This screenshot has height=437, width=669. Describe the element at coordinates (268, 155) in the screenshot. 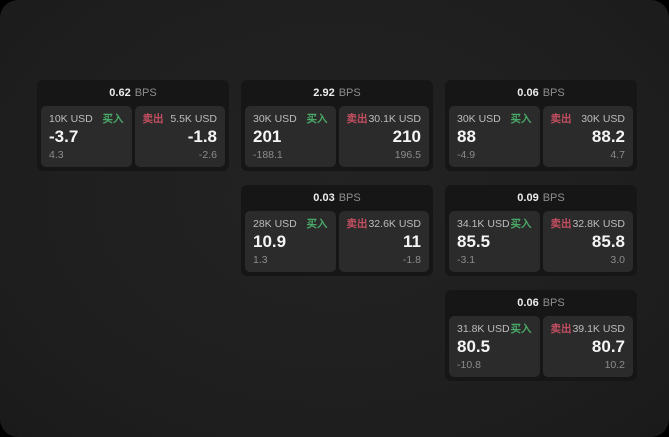

I see `buy-sub-value: -188.1` at that location.